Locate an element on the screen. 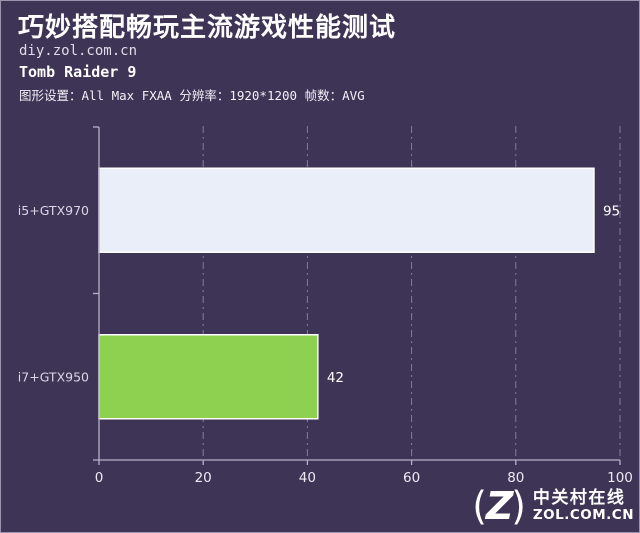  category-label: i5+GTX970 is located at coordinates (53, 210).